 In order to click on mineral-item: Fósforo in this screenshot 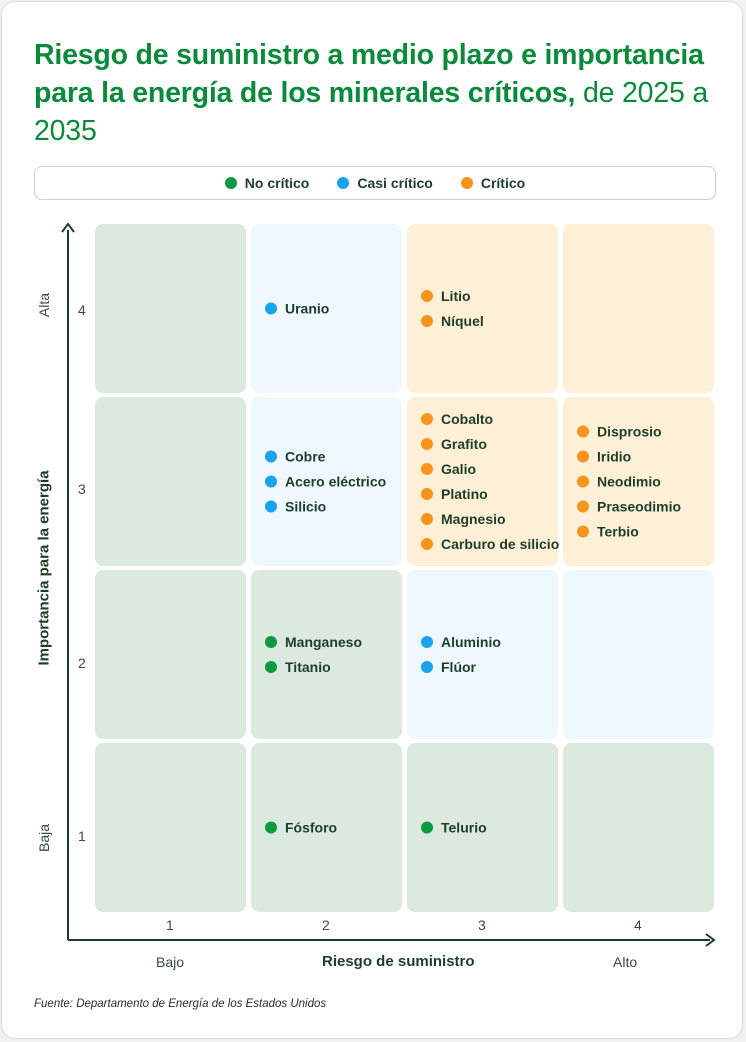, I will do `click(330, 827)`.